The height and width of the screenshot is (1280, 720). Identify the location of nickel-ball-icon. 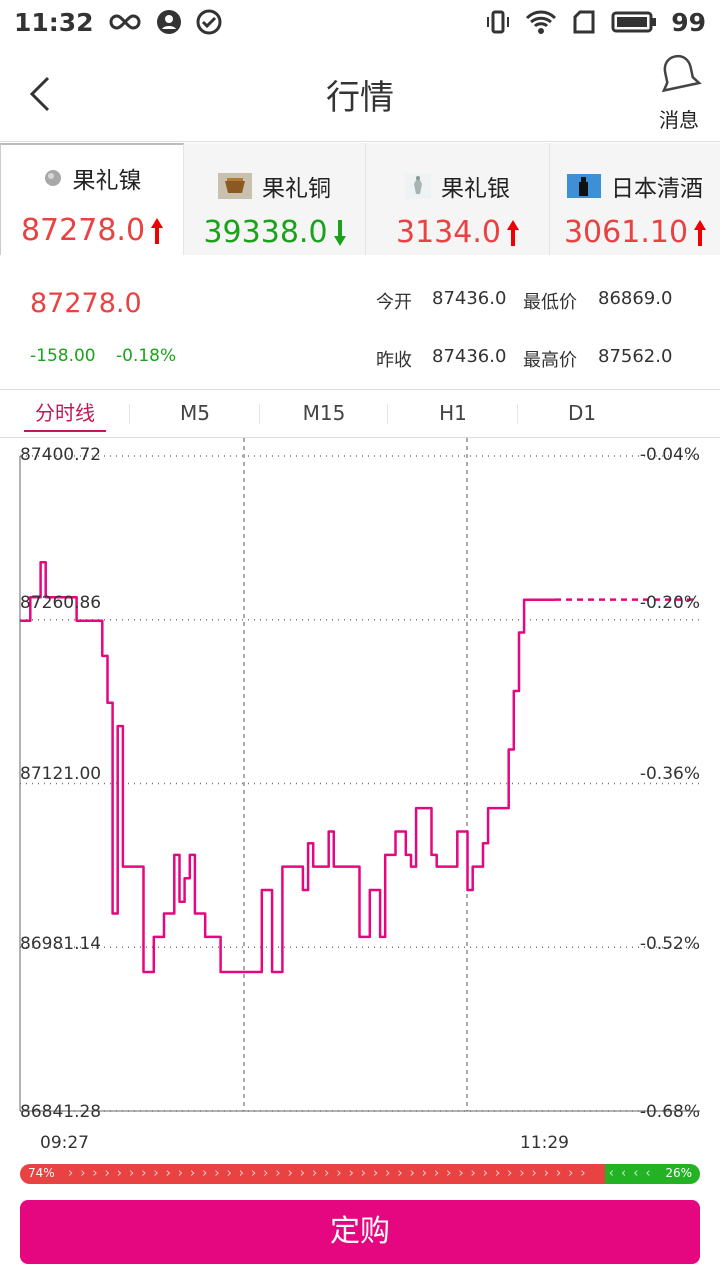
(52, 178).